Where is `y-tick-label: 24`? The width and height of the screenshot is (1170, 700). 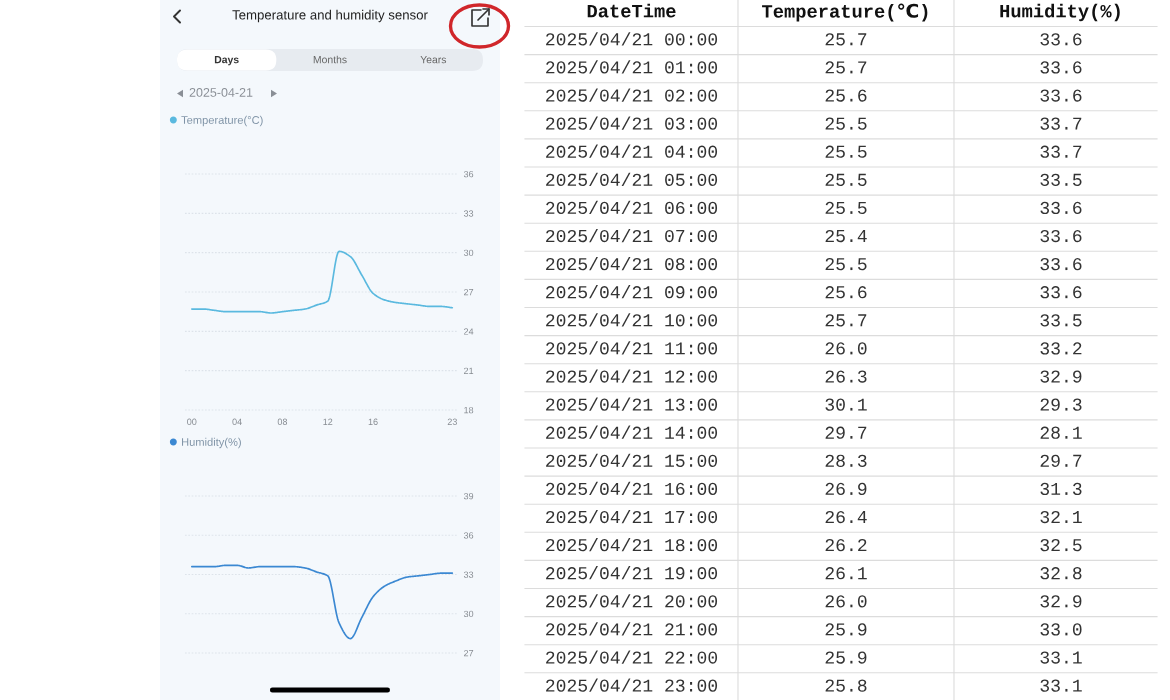
y-tick-label: 24 is located at coordinates (469, 331).